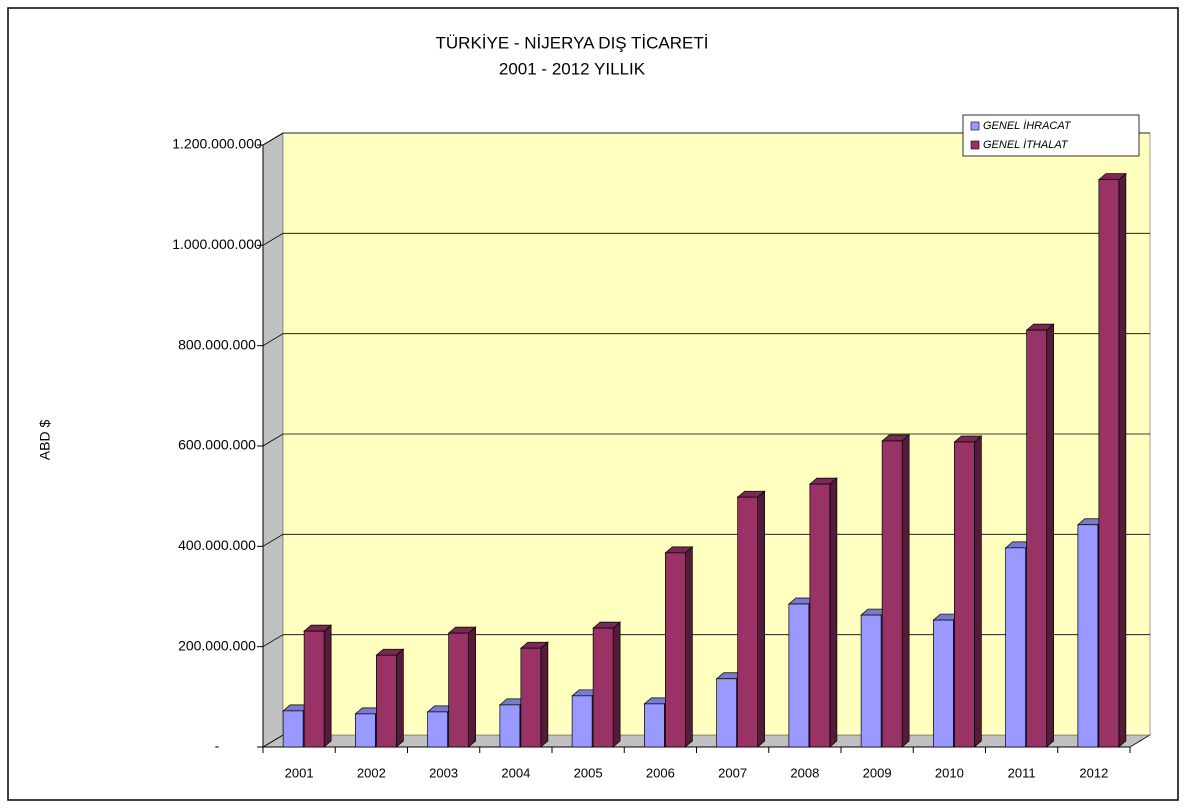  I want to click on x-tick-label: 2008, so click(804, 772).